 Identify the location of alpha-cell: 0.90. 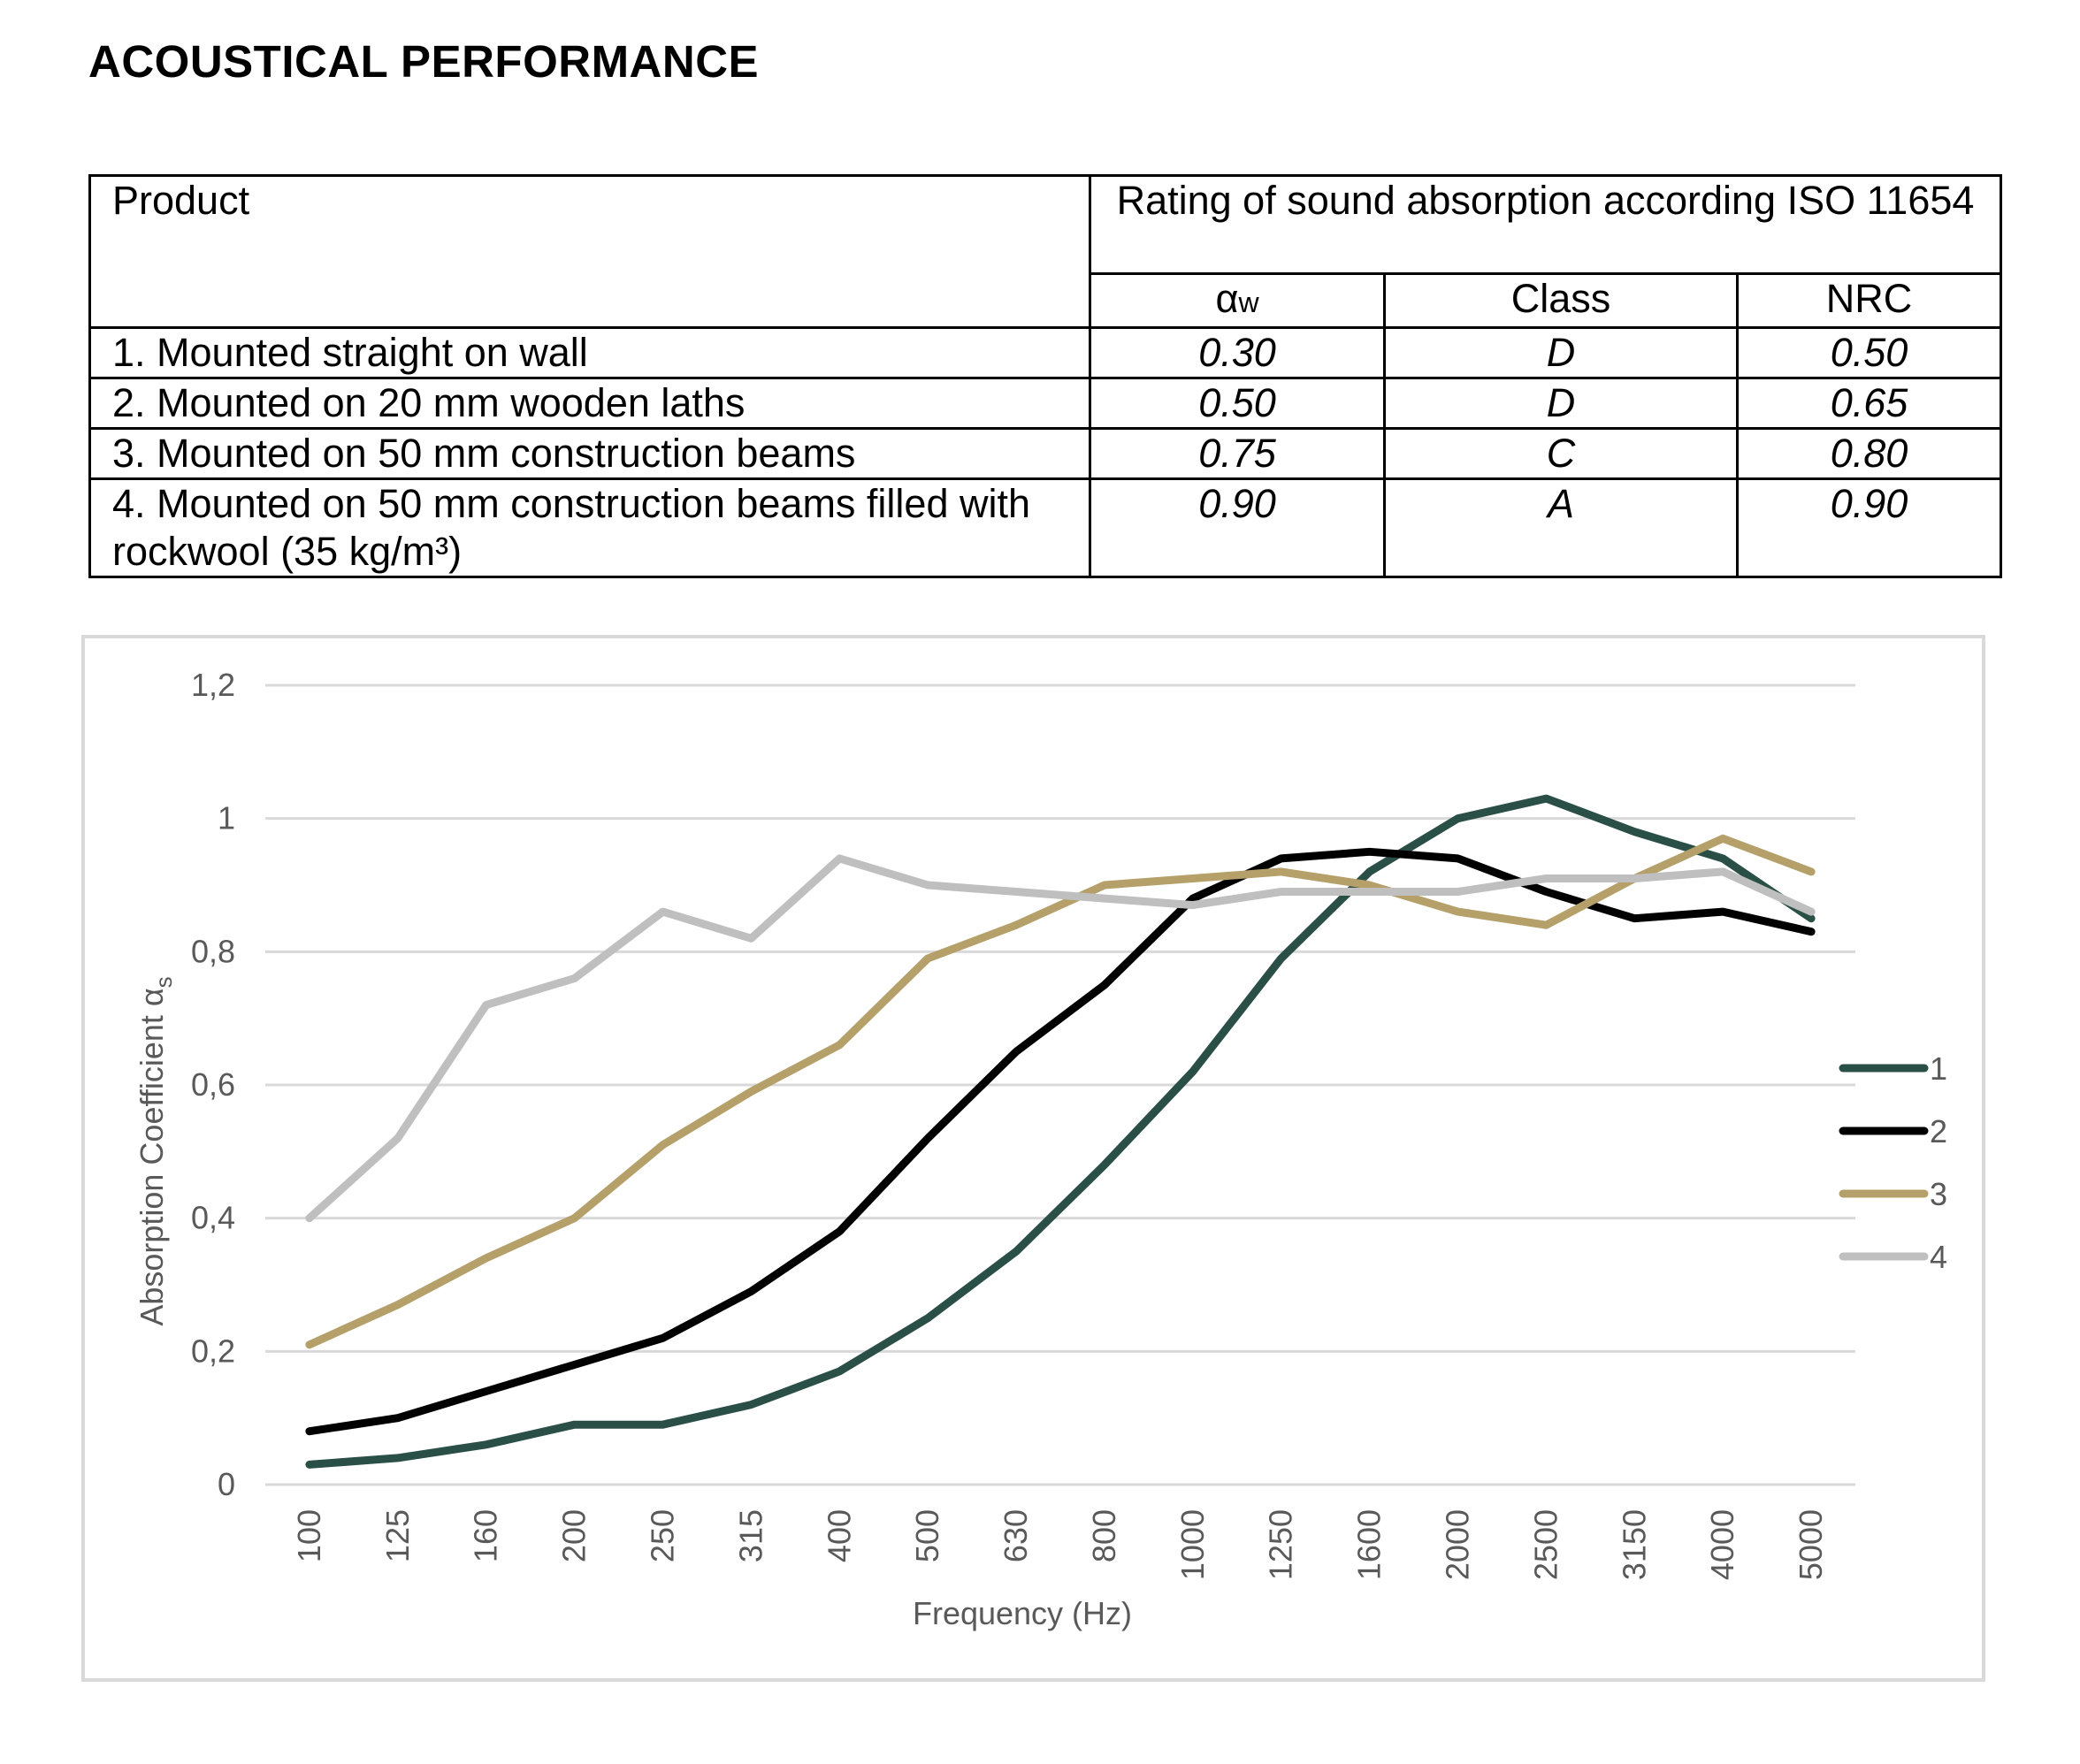
(1237, 527).